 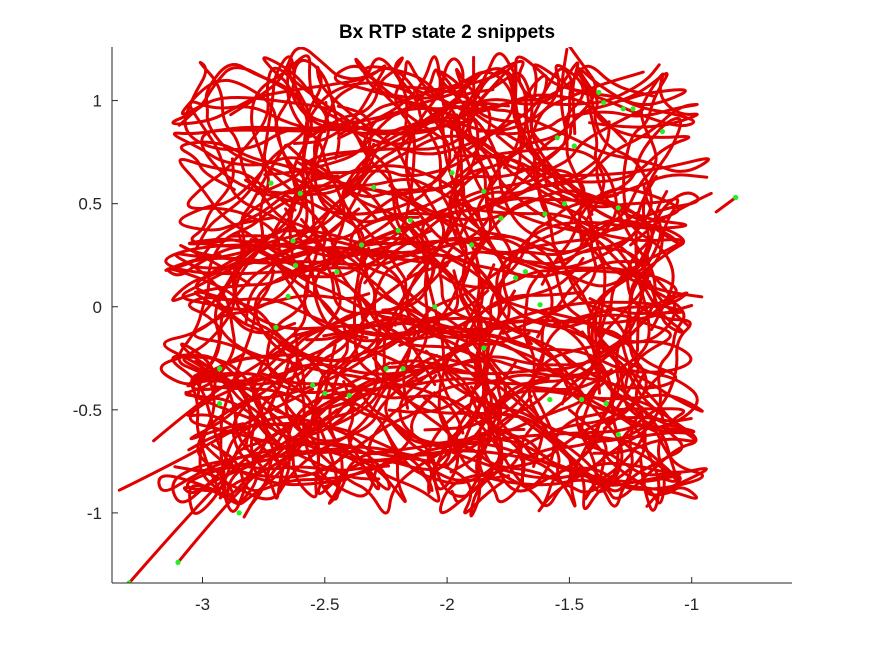 I want to click on y-tick-label: -1, so click(x=94, y=513).